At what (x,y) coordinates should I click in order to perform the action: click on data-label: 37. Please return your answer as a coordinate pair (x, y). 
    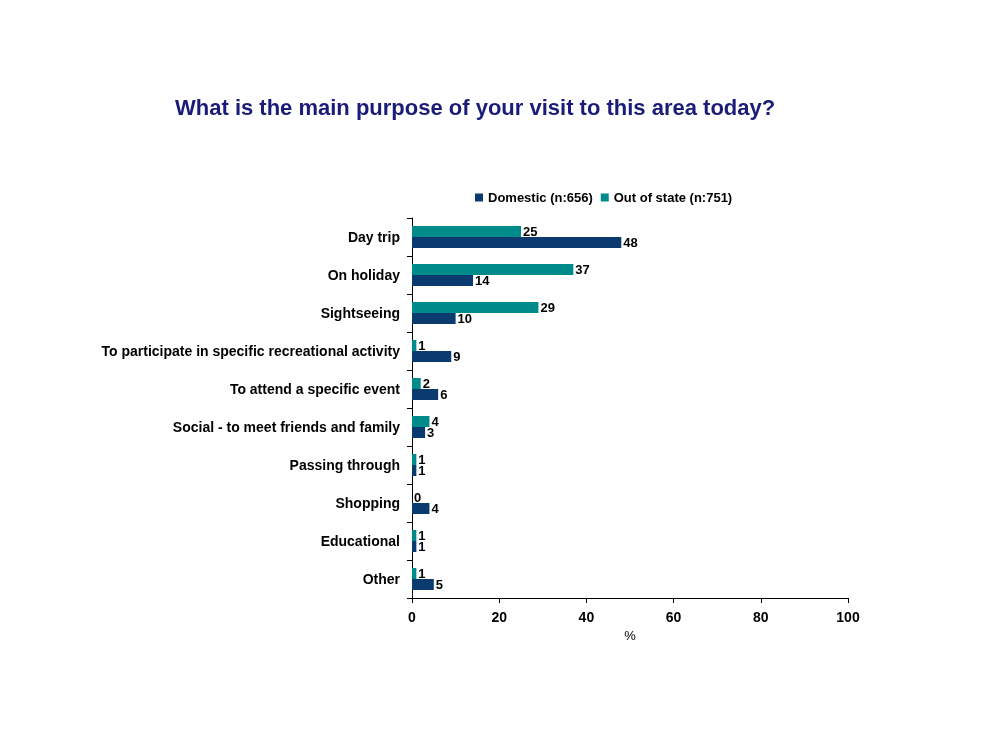
    Looking at the image, I should click on (582, 269).